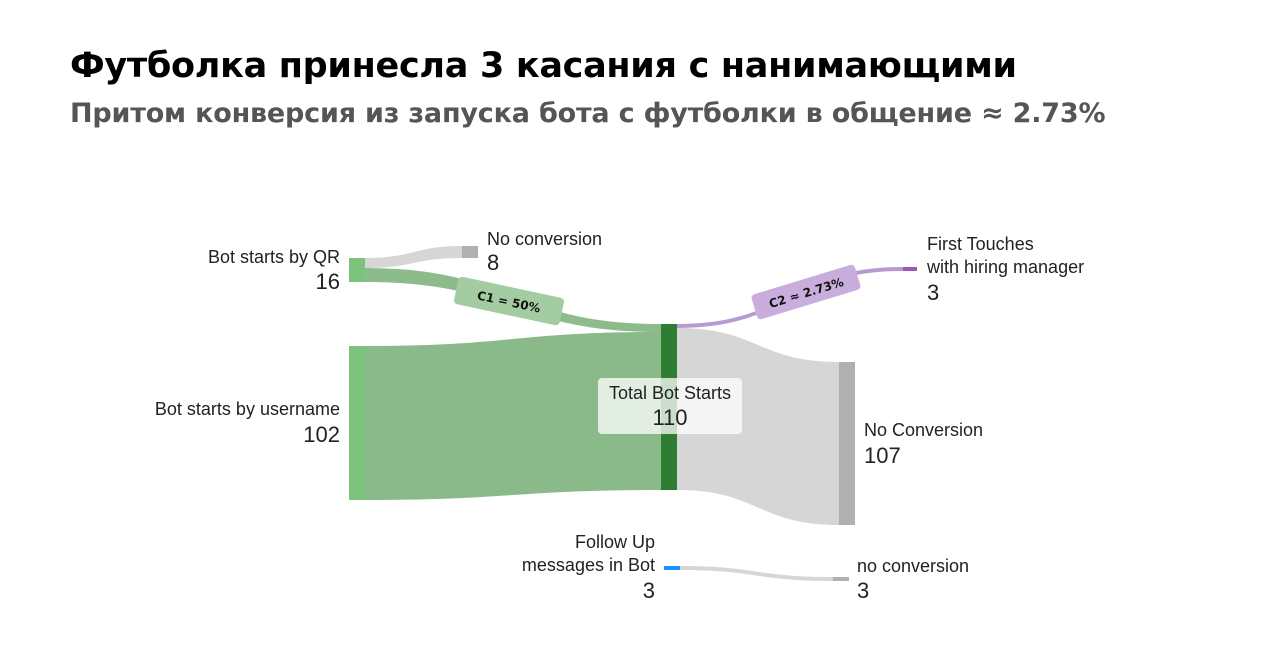  I want to click on node-username, so click(357, 423).